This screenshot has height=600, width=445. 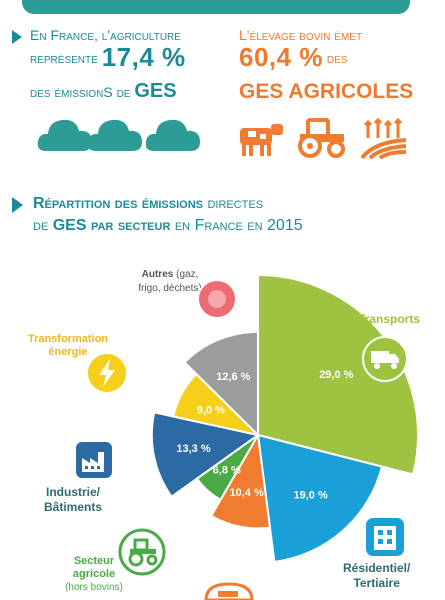 What do you see at coordinates (68, 352) in the screenshot?
I see `label-energie-2: énergie` at bounding box center [68, 352].